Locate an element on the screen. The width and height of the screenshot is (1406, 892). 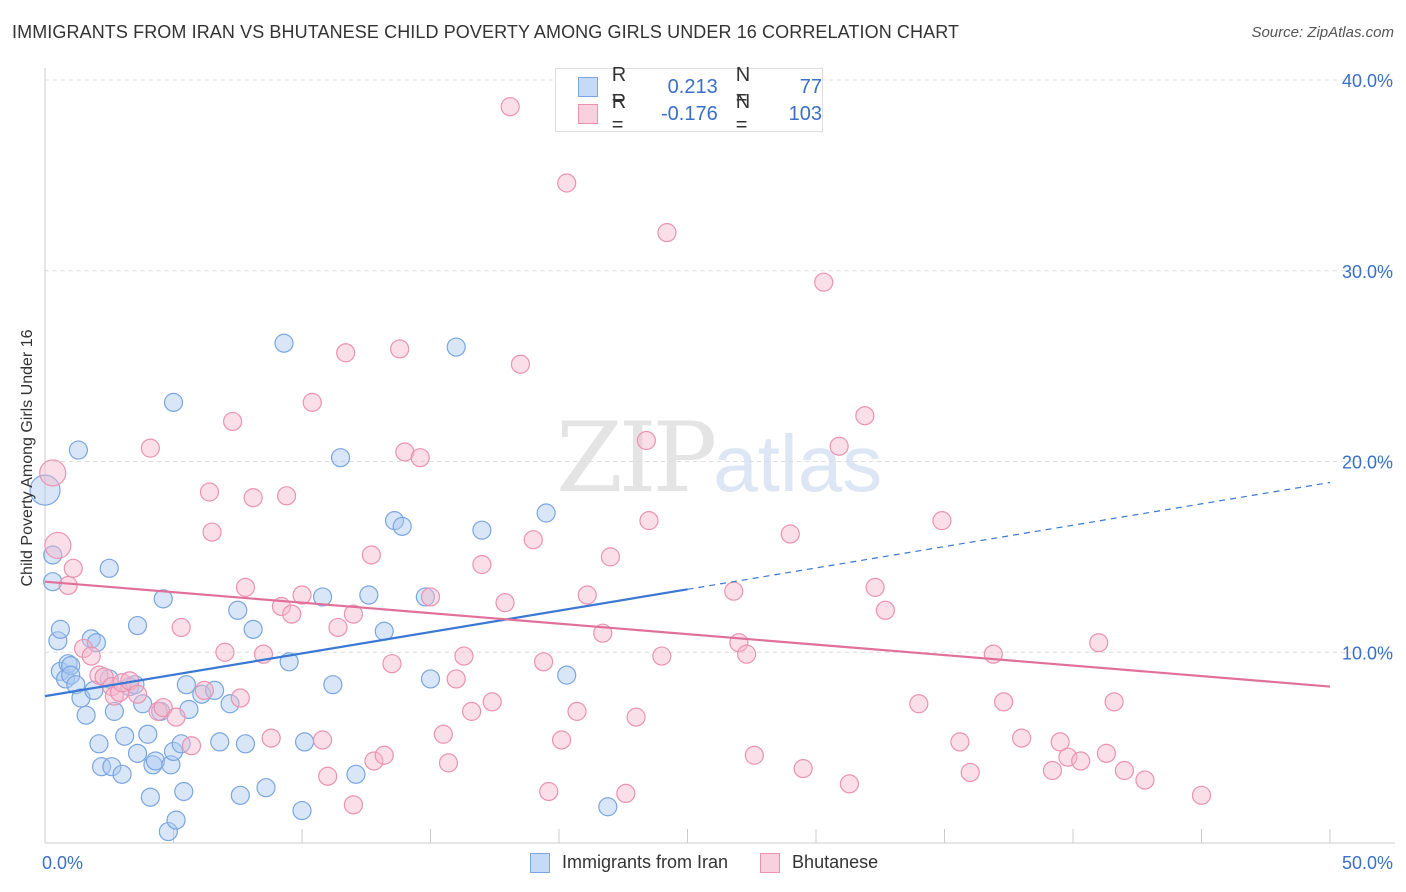
legend-item-iran: Immigrants from Iran is located at coordinates (629, 862).